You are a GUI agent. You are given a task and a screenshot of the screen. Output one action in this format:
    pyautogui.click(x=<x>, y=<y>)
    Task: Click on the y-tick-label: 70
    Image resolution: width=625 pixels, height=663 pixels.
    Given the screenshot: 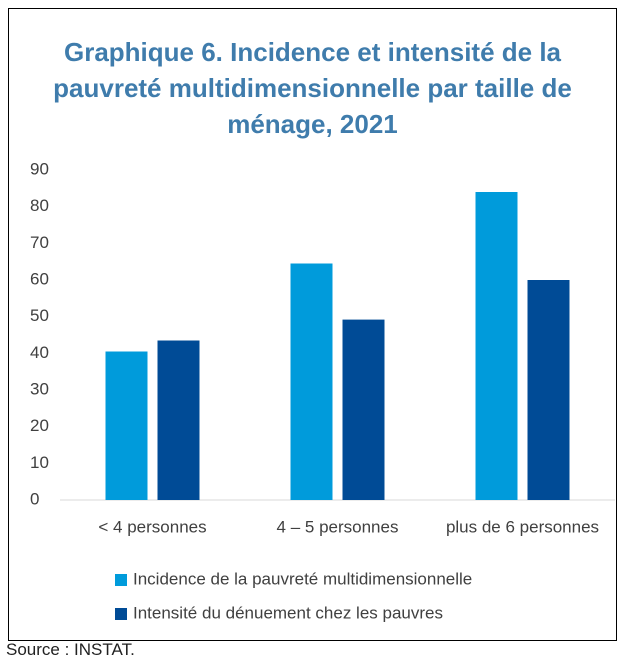 What is the action you would take?
    pyautogui.click(x=39, y=242)
    